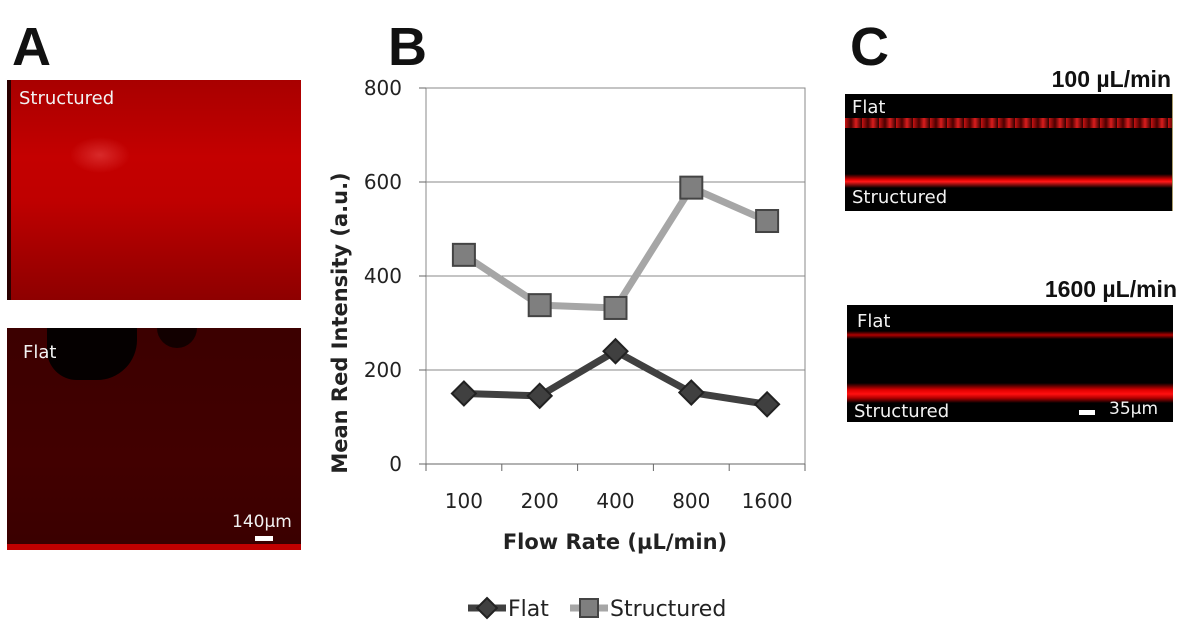 Image resolution: width=1181 pixels, height=630 pixels. Describe the element at coordinates (31, 47) in the screenshot. I see `panel-letter-a: A` at that location.